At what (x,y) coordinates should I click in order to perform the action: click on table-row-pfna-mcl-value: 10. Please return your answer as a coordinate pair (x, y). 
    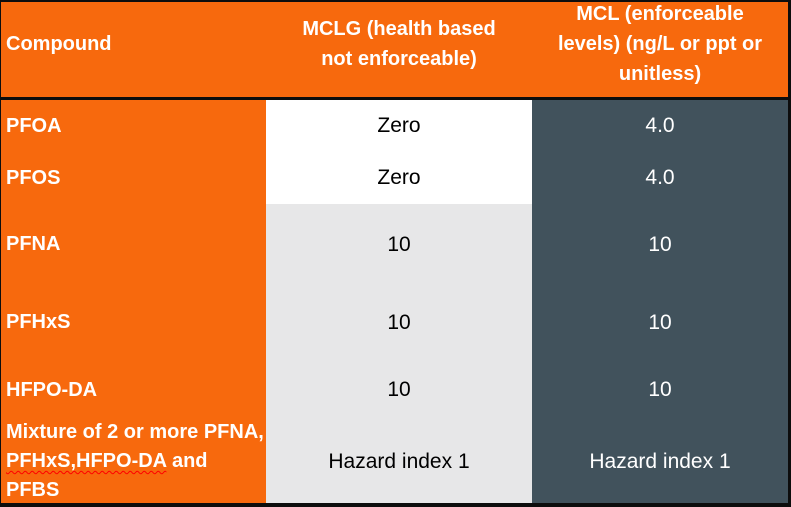
    Looking at the image, I should click on (660, 244).